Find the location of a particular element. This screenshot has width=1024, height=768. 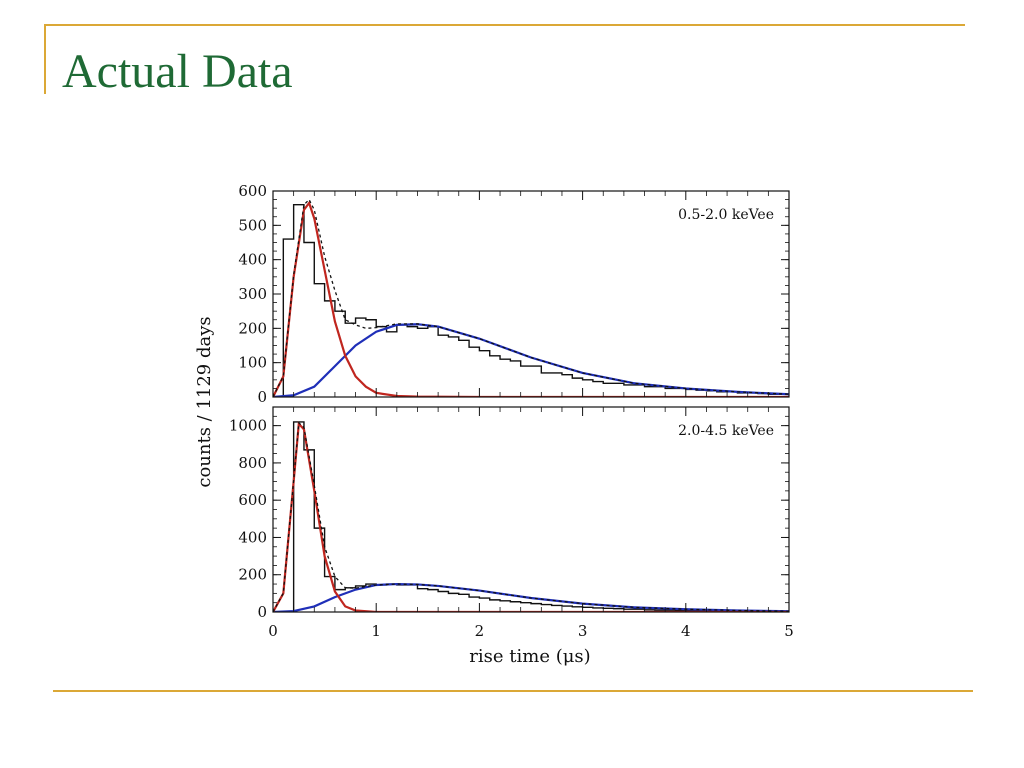

left-accent-rule is located at coordinates (45, 59).